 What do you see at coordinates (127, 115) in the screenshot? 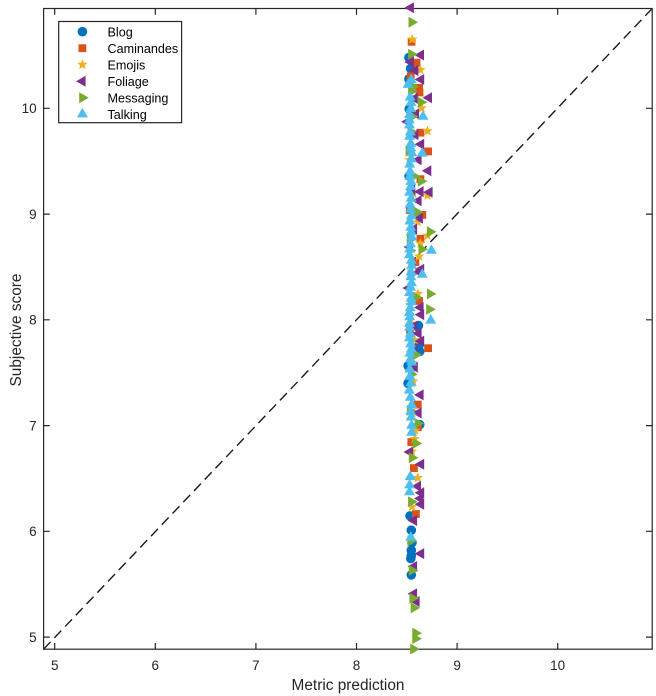
I see `svg-text: Talking` at bounding box center [127, 115].